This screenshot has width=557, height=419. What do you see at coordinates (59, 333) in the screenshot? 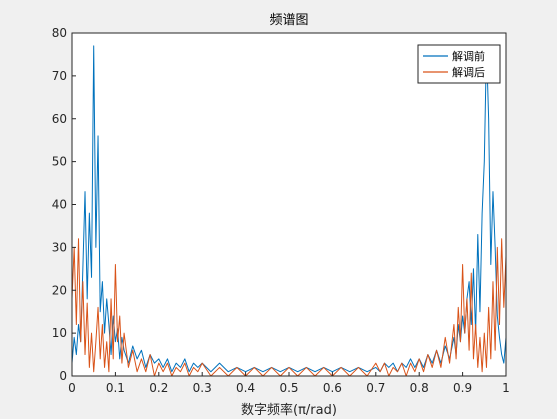
I see `y-tick-label: 10` at bounding box center [59, 333].